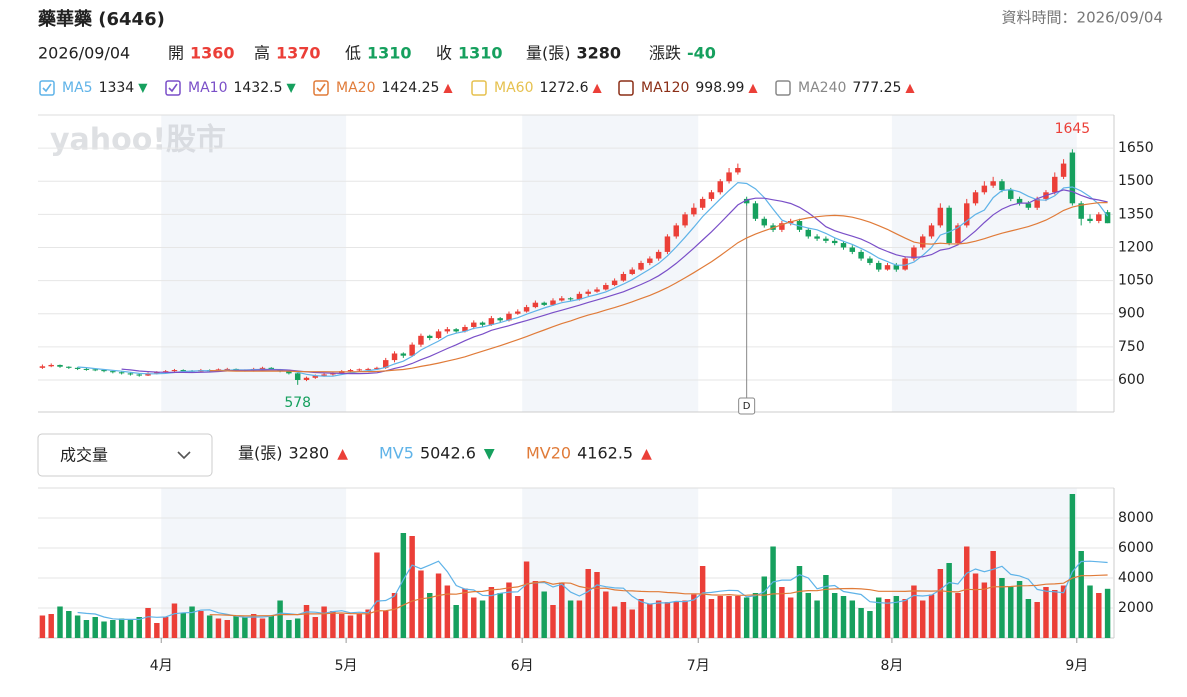 This screenshot has height=697, width=1187. I want to click on quote-label: 開, so click(176, 53).